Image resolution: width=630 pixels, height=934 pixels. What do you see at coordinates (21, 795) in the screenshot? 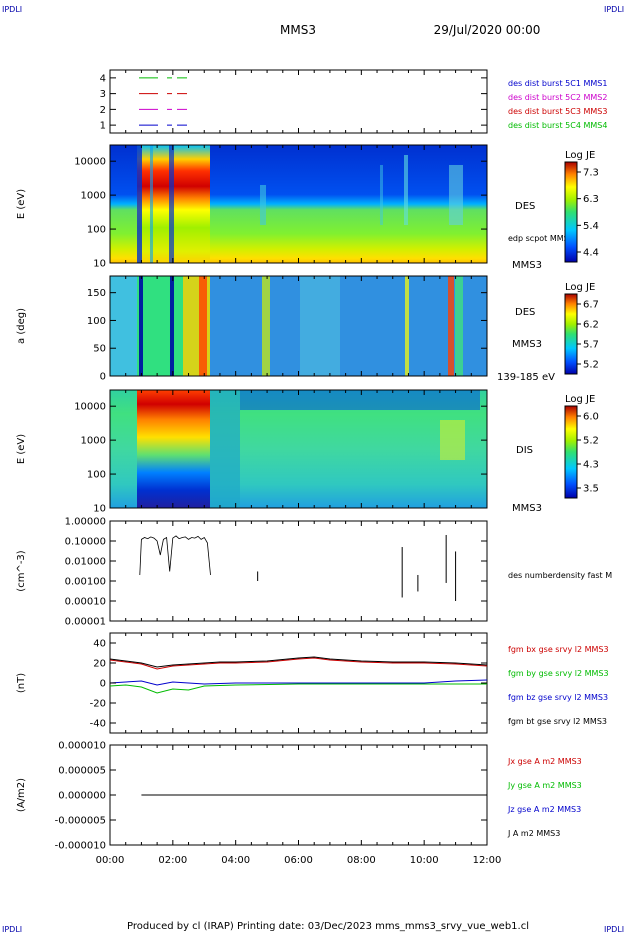
I see `y-axis-label: (A/m2)` at bounding box center [21, 795].